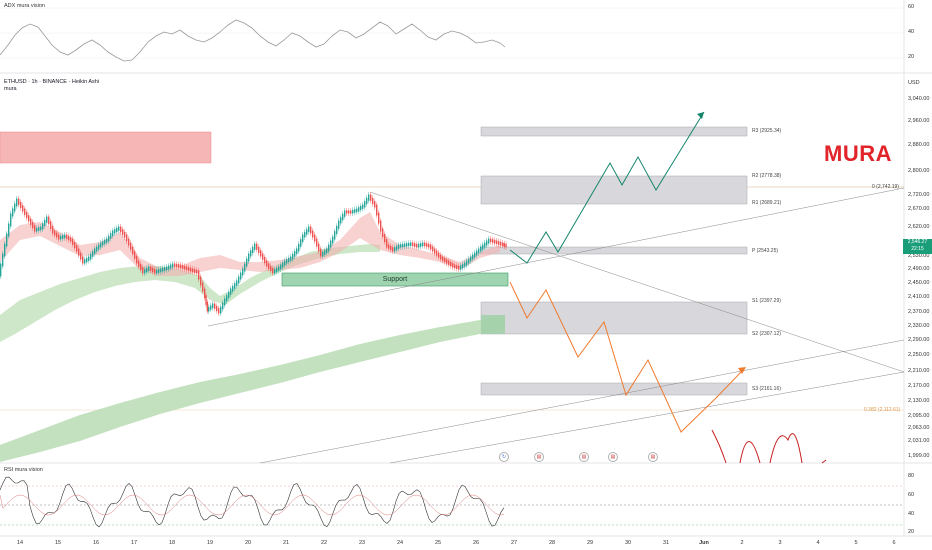  What do you see at coordinates (20, 543) in the screenshot?
I see `time-tick: 14` at bounding box center [20, 543].